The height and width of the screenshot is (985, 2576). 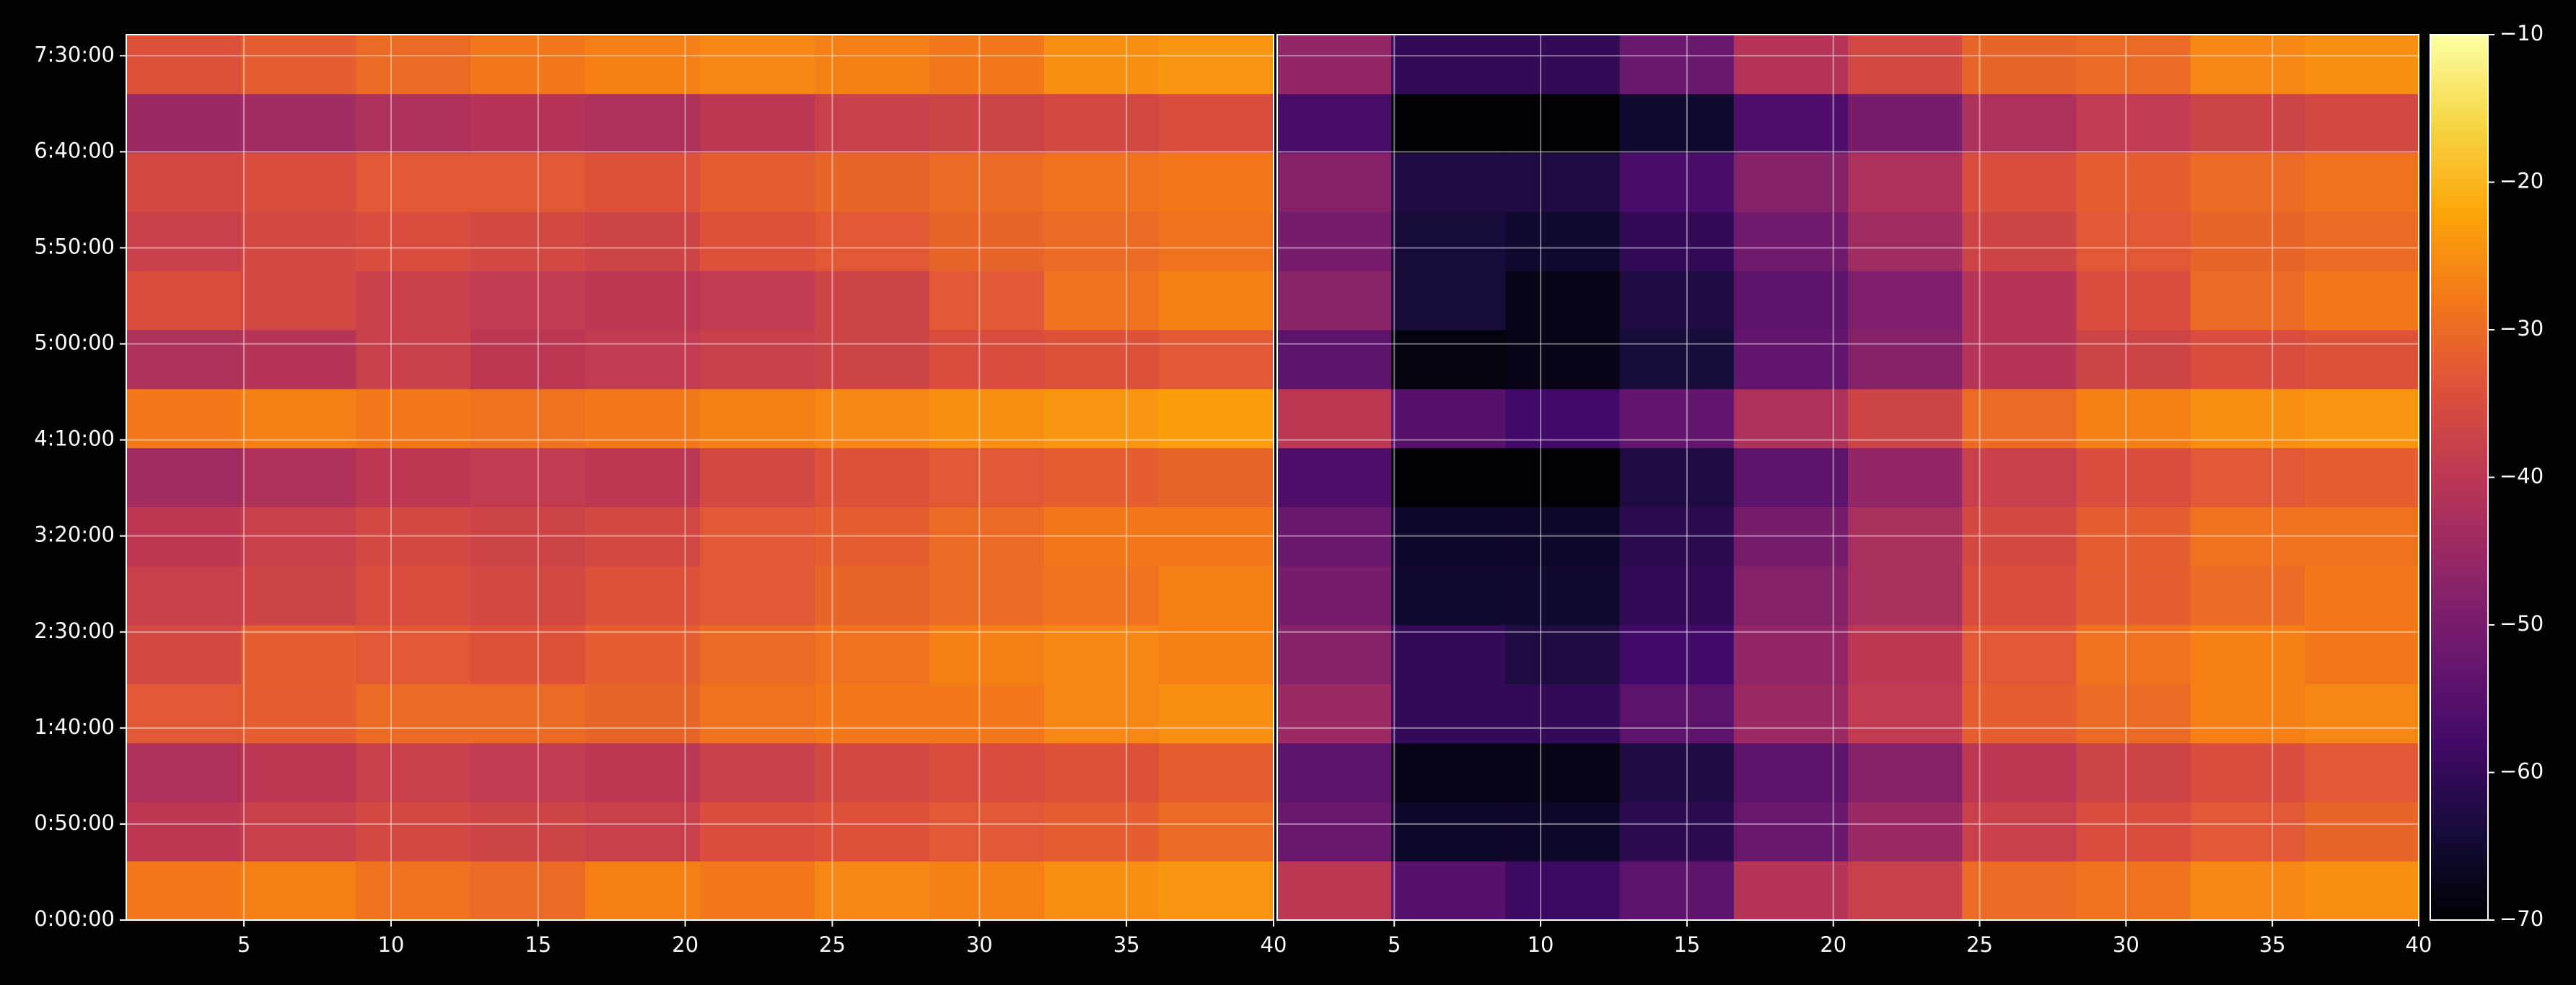 I want to click on x-tick-label: 35, so click(x=2272, y=944).